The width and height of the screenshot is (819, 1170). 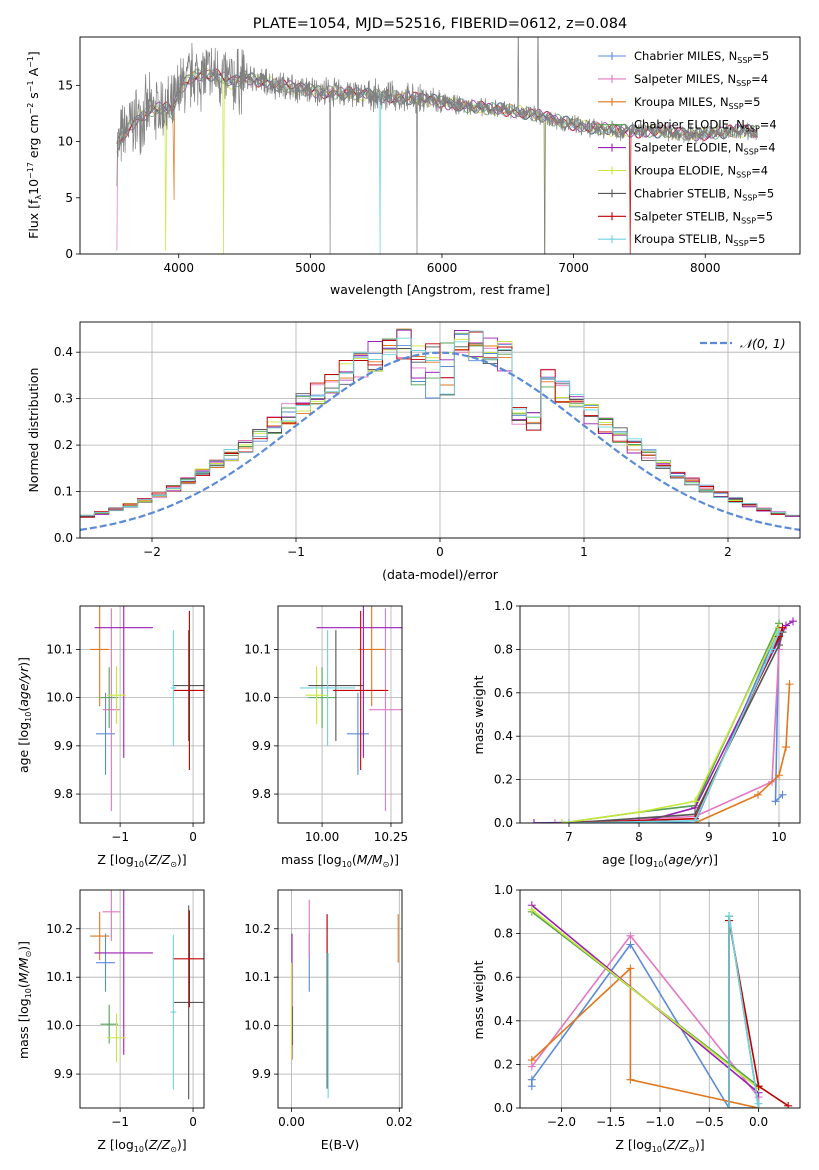 I want to click on errorbar-kroupa-miles, so click(x=371, y=656).